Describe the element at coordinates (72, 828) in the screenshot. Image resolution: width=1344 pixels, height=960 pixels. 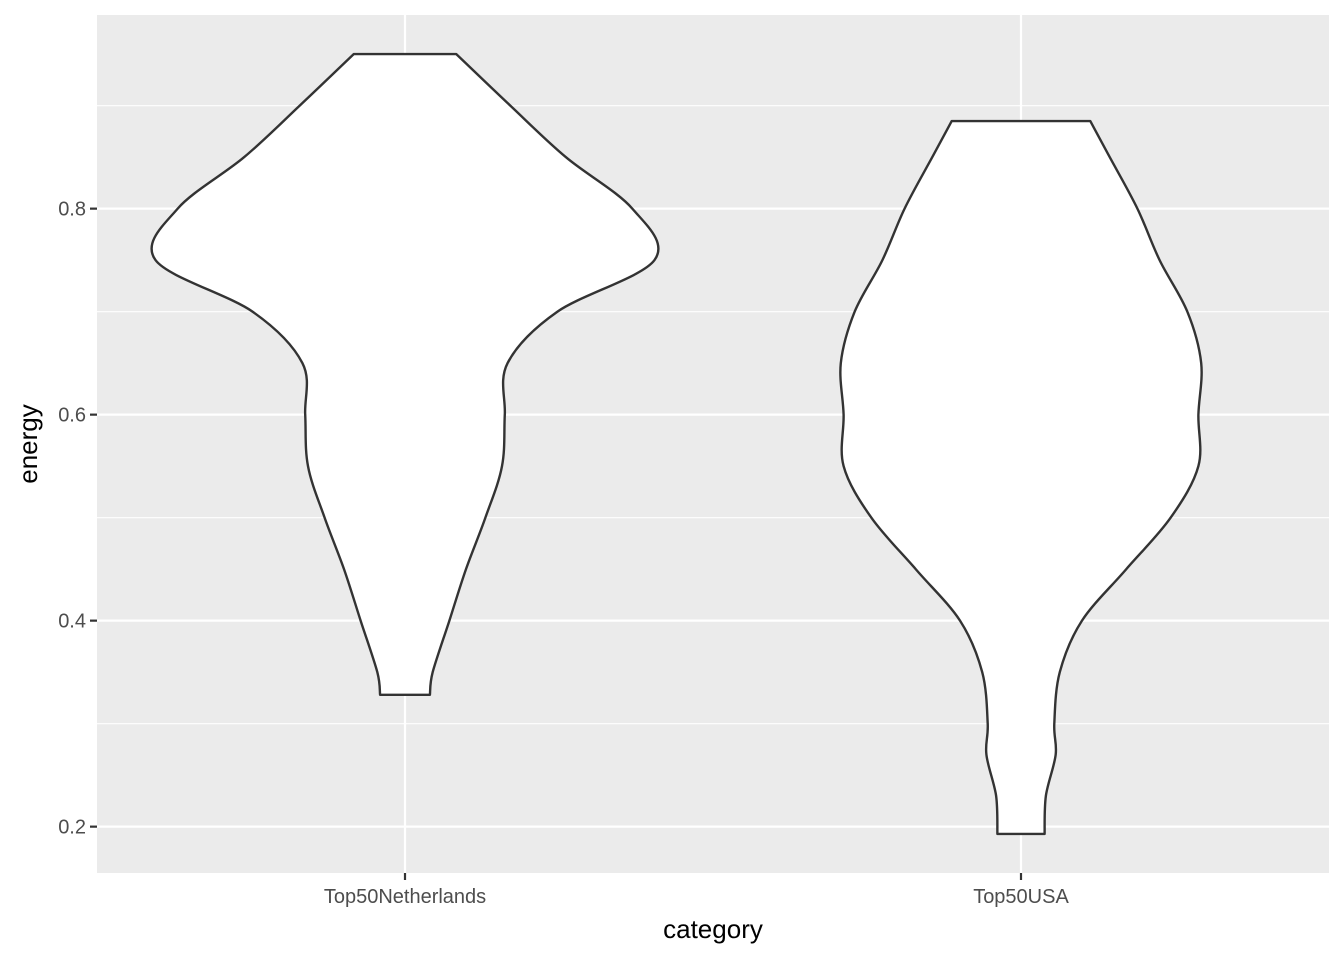
I see `y-tick-label: 0.2` at that location.